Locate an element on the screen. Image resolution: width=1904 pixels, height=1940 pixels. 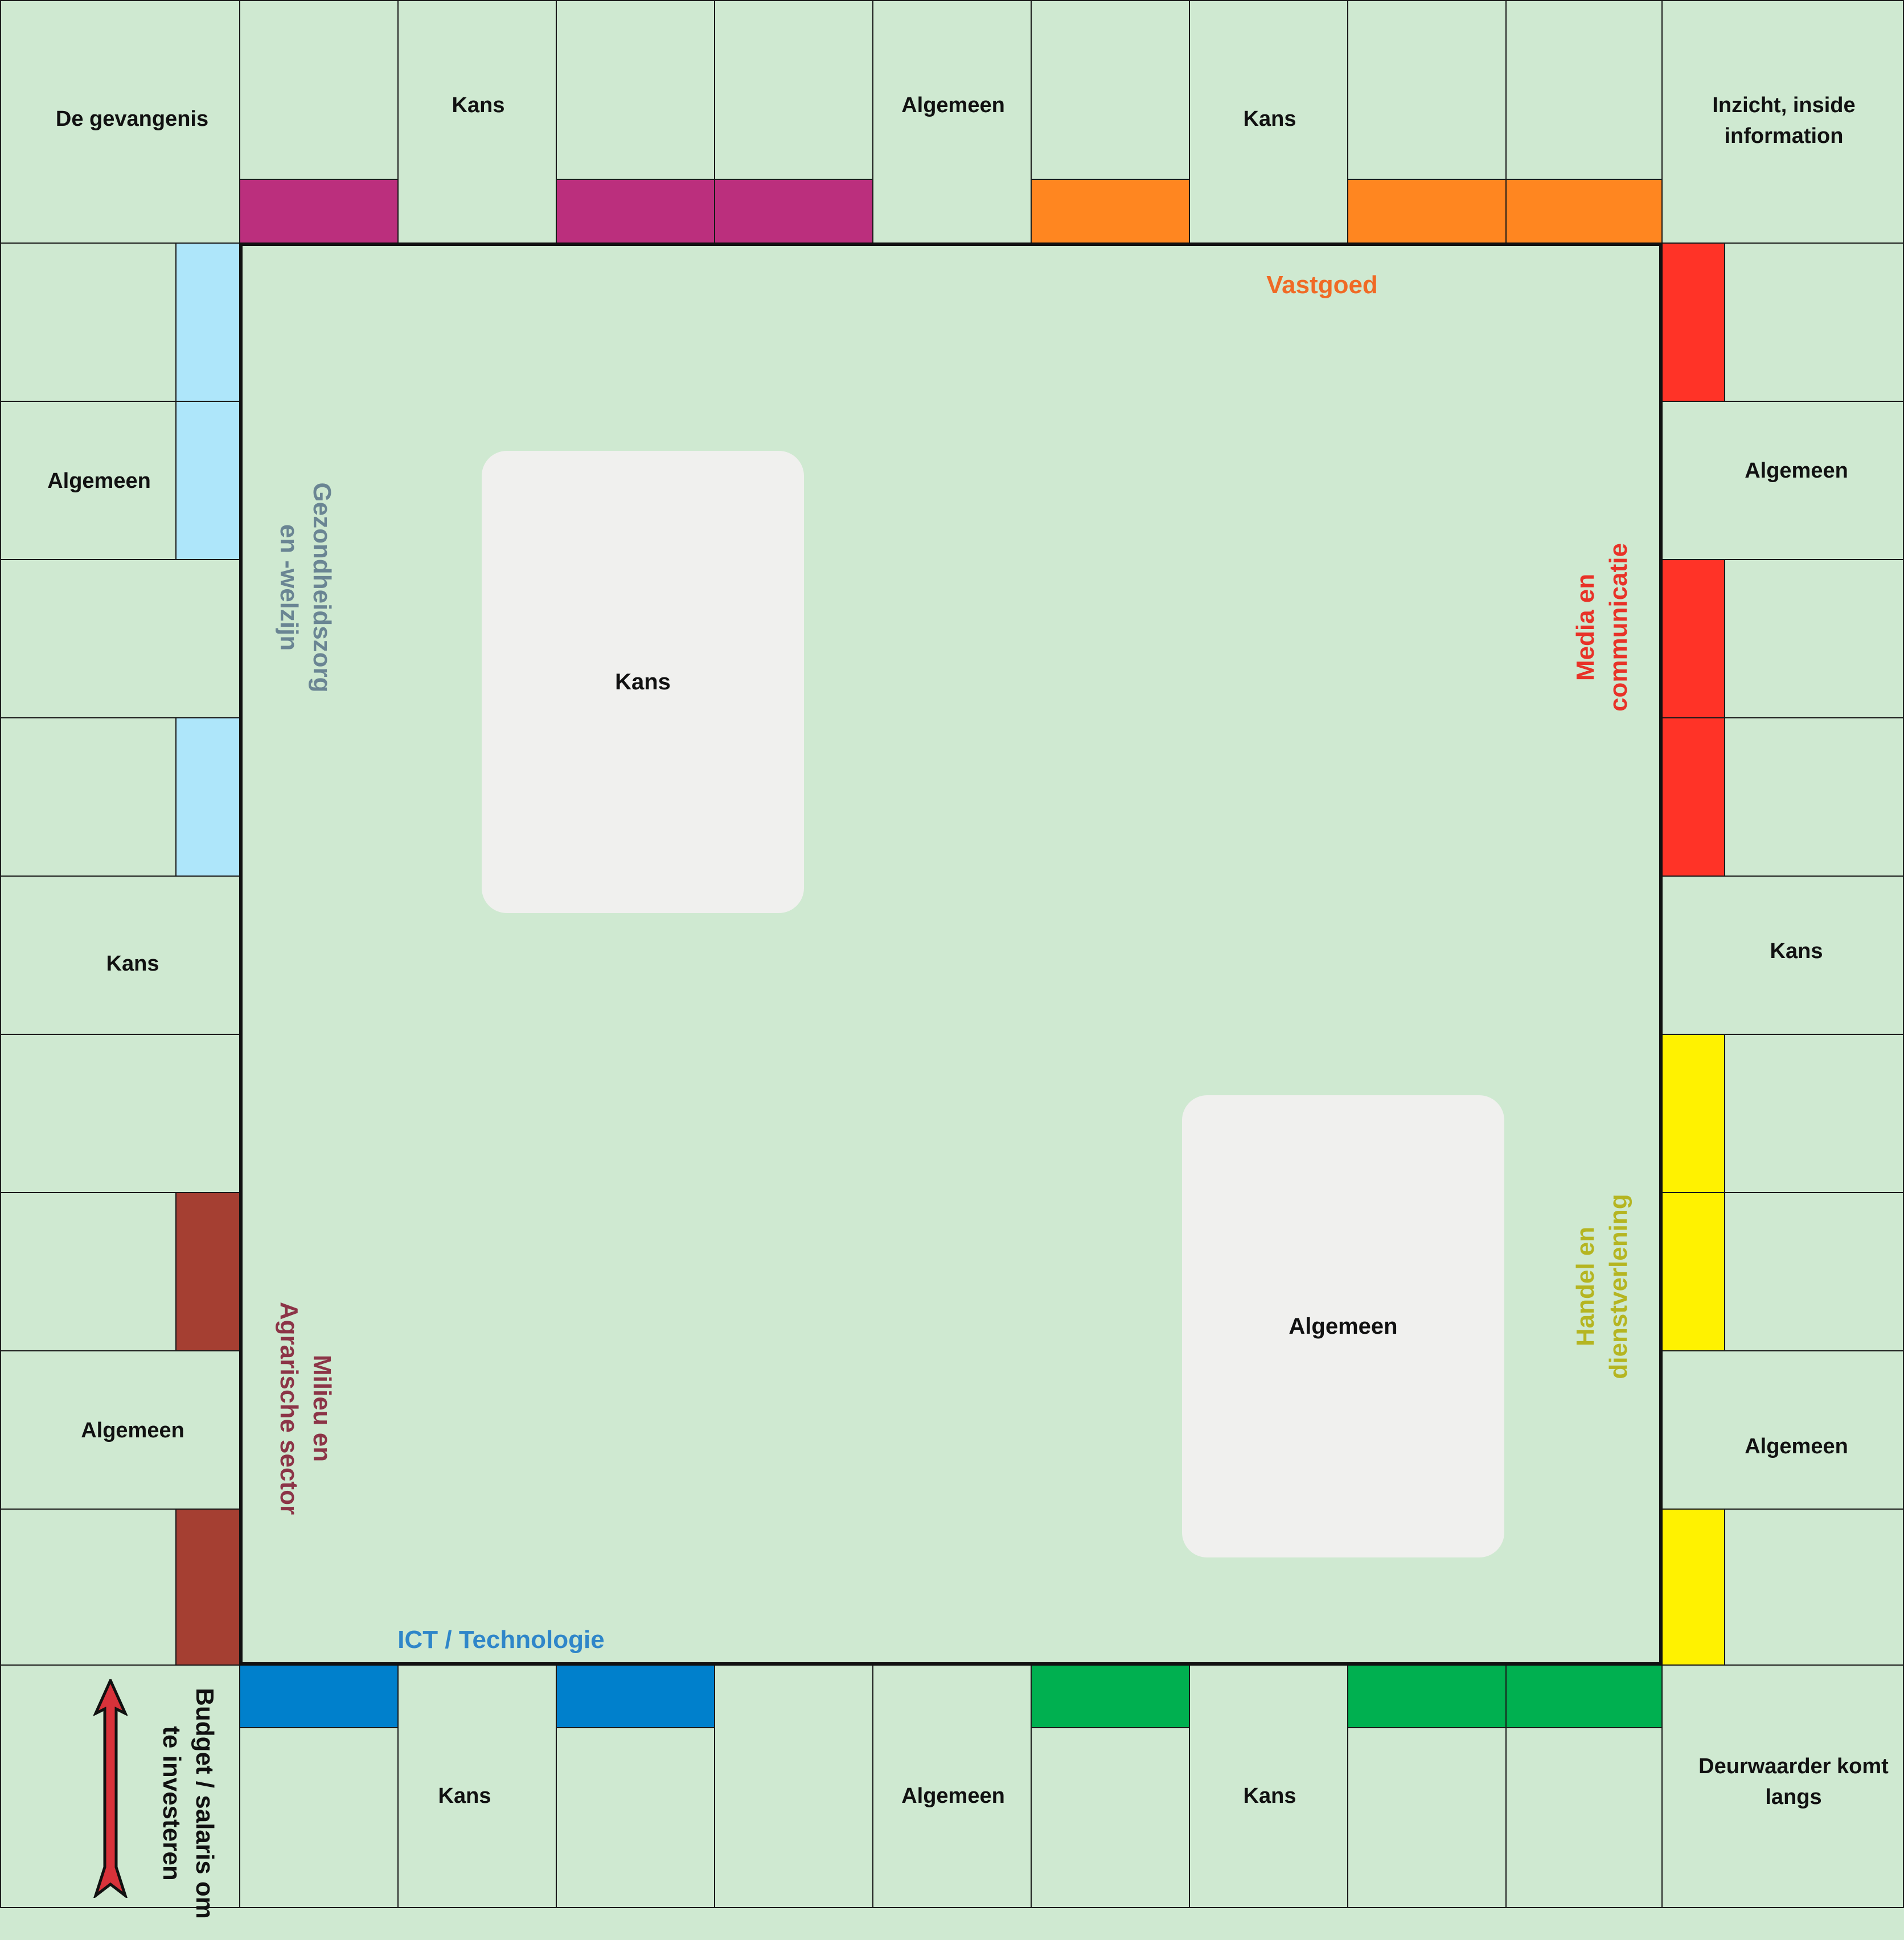
corner-bailiff-label-2: langs is located at coordinates (1793, 1797).